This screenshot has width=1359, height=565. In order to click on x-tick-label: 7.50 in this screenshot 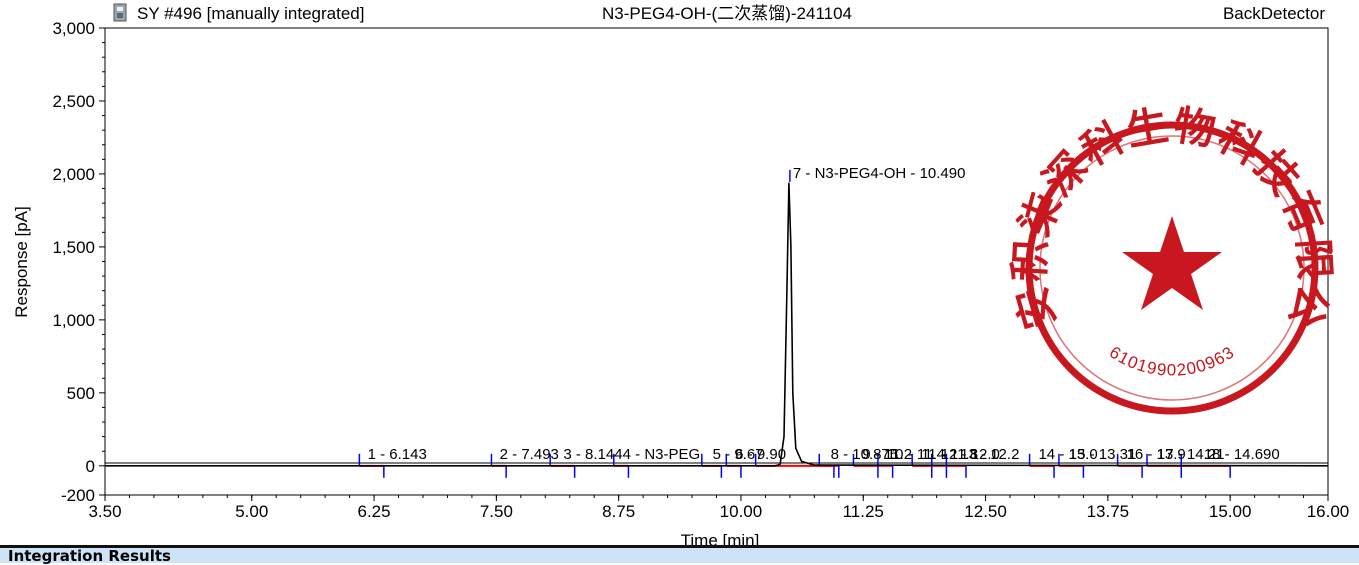, I will do `click(496, 511)`.